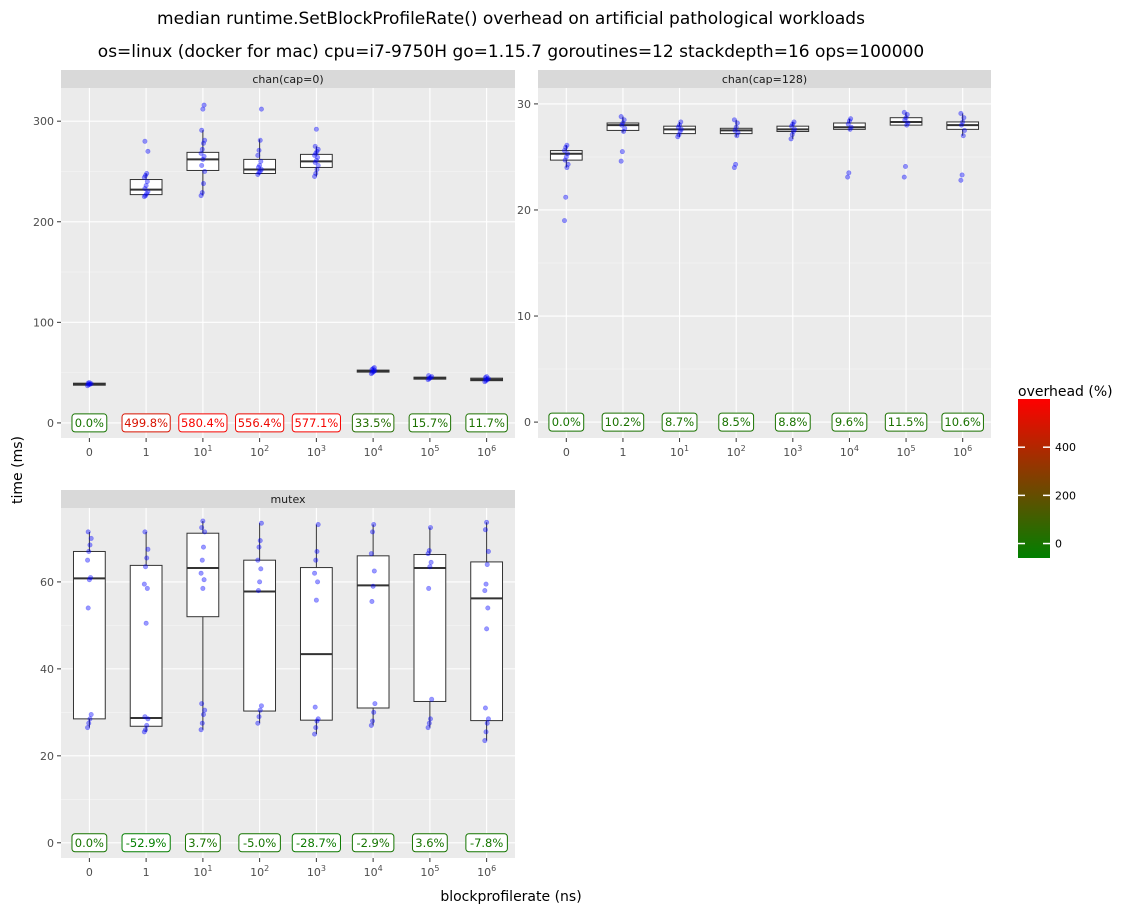 Image resolution: width=1148 pixels, height=913 pixels. What do you see at coordinates (679, 451) in the screenshot?
I see `x-tick-label: 10¹` at bounding box center [679, 451].